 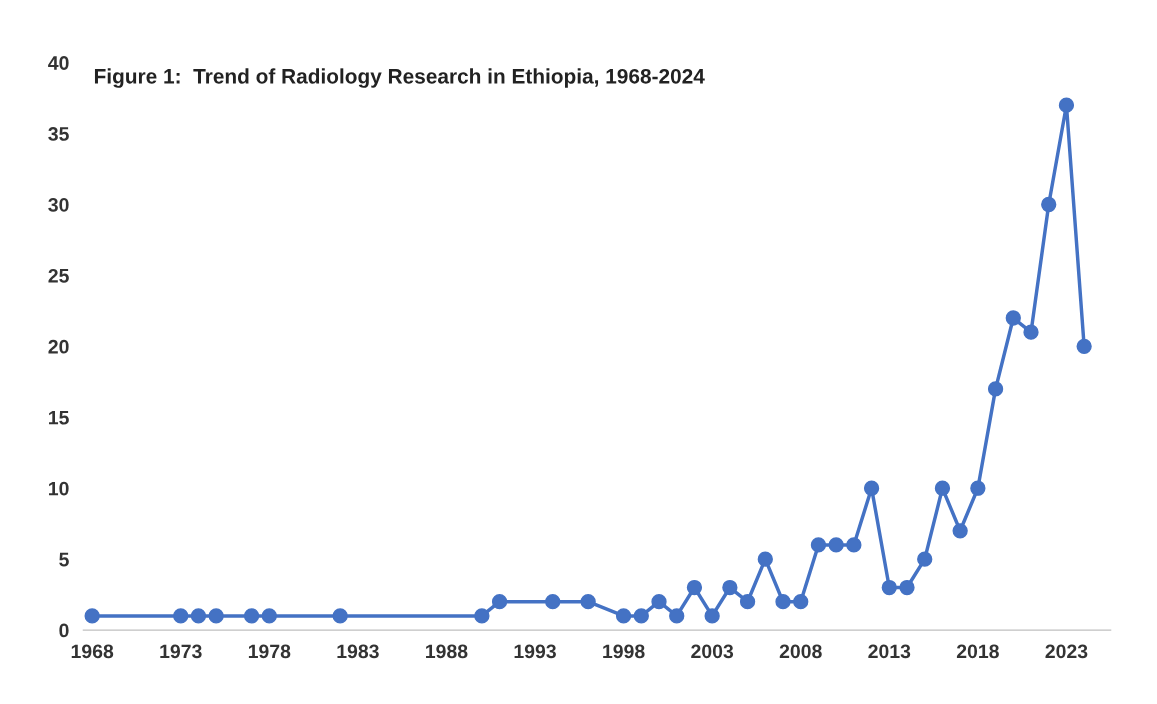 What do you see at coordinates (64, 559) in the screenshot?
I see `y-tick-label: 5` at bounding box center [64, 559].